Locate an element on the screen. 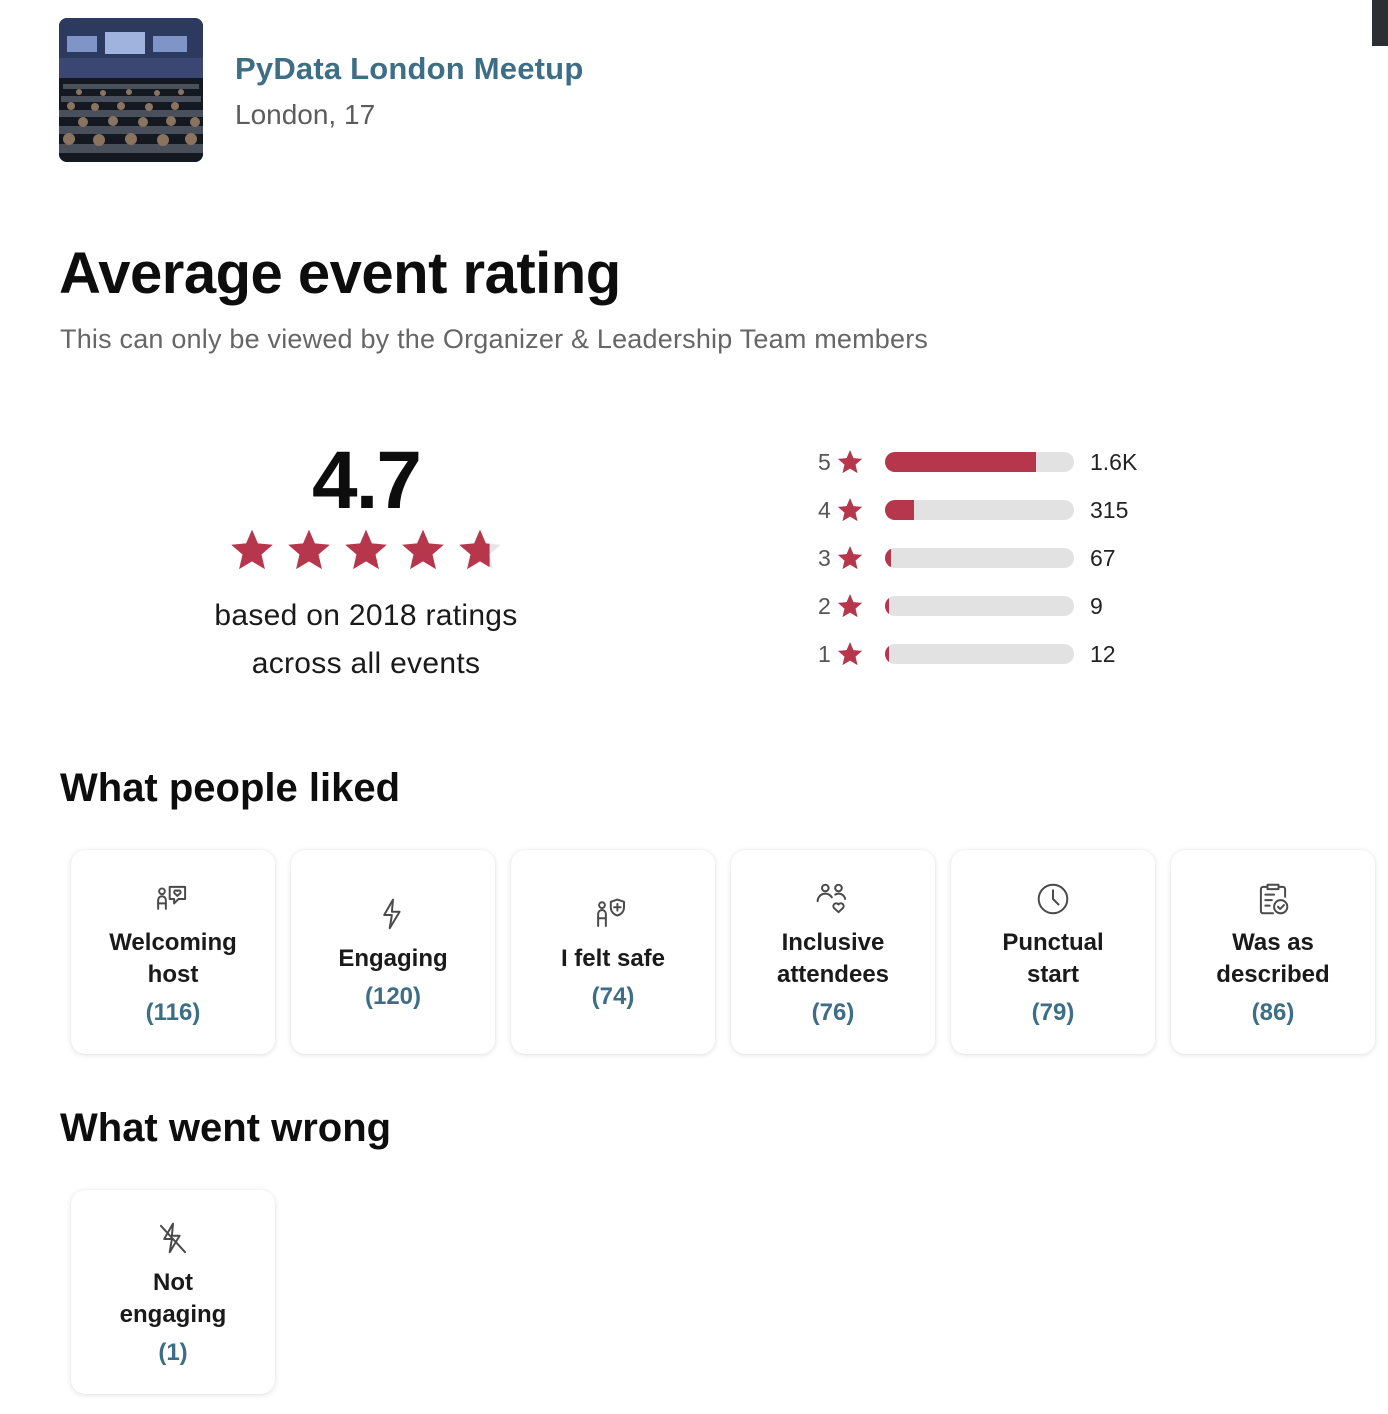  distribution-star-number: 2 is located at coordinates (824, 605).